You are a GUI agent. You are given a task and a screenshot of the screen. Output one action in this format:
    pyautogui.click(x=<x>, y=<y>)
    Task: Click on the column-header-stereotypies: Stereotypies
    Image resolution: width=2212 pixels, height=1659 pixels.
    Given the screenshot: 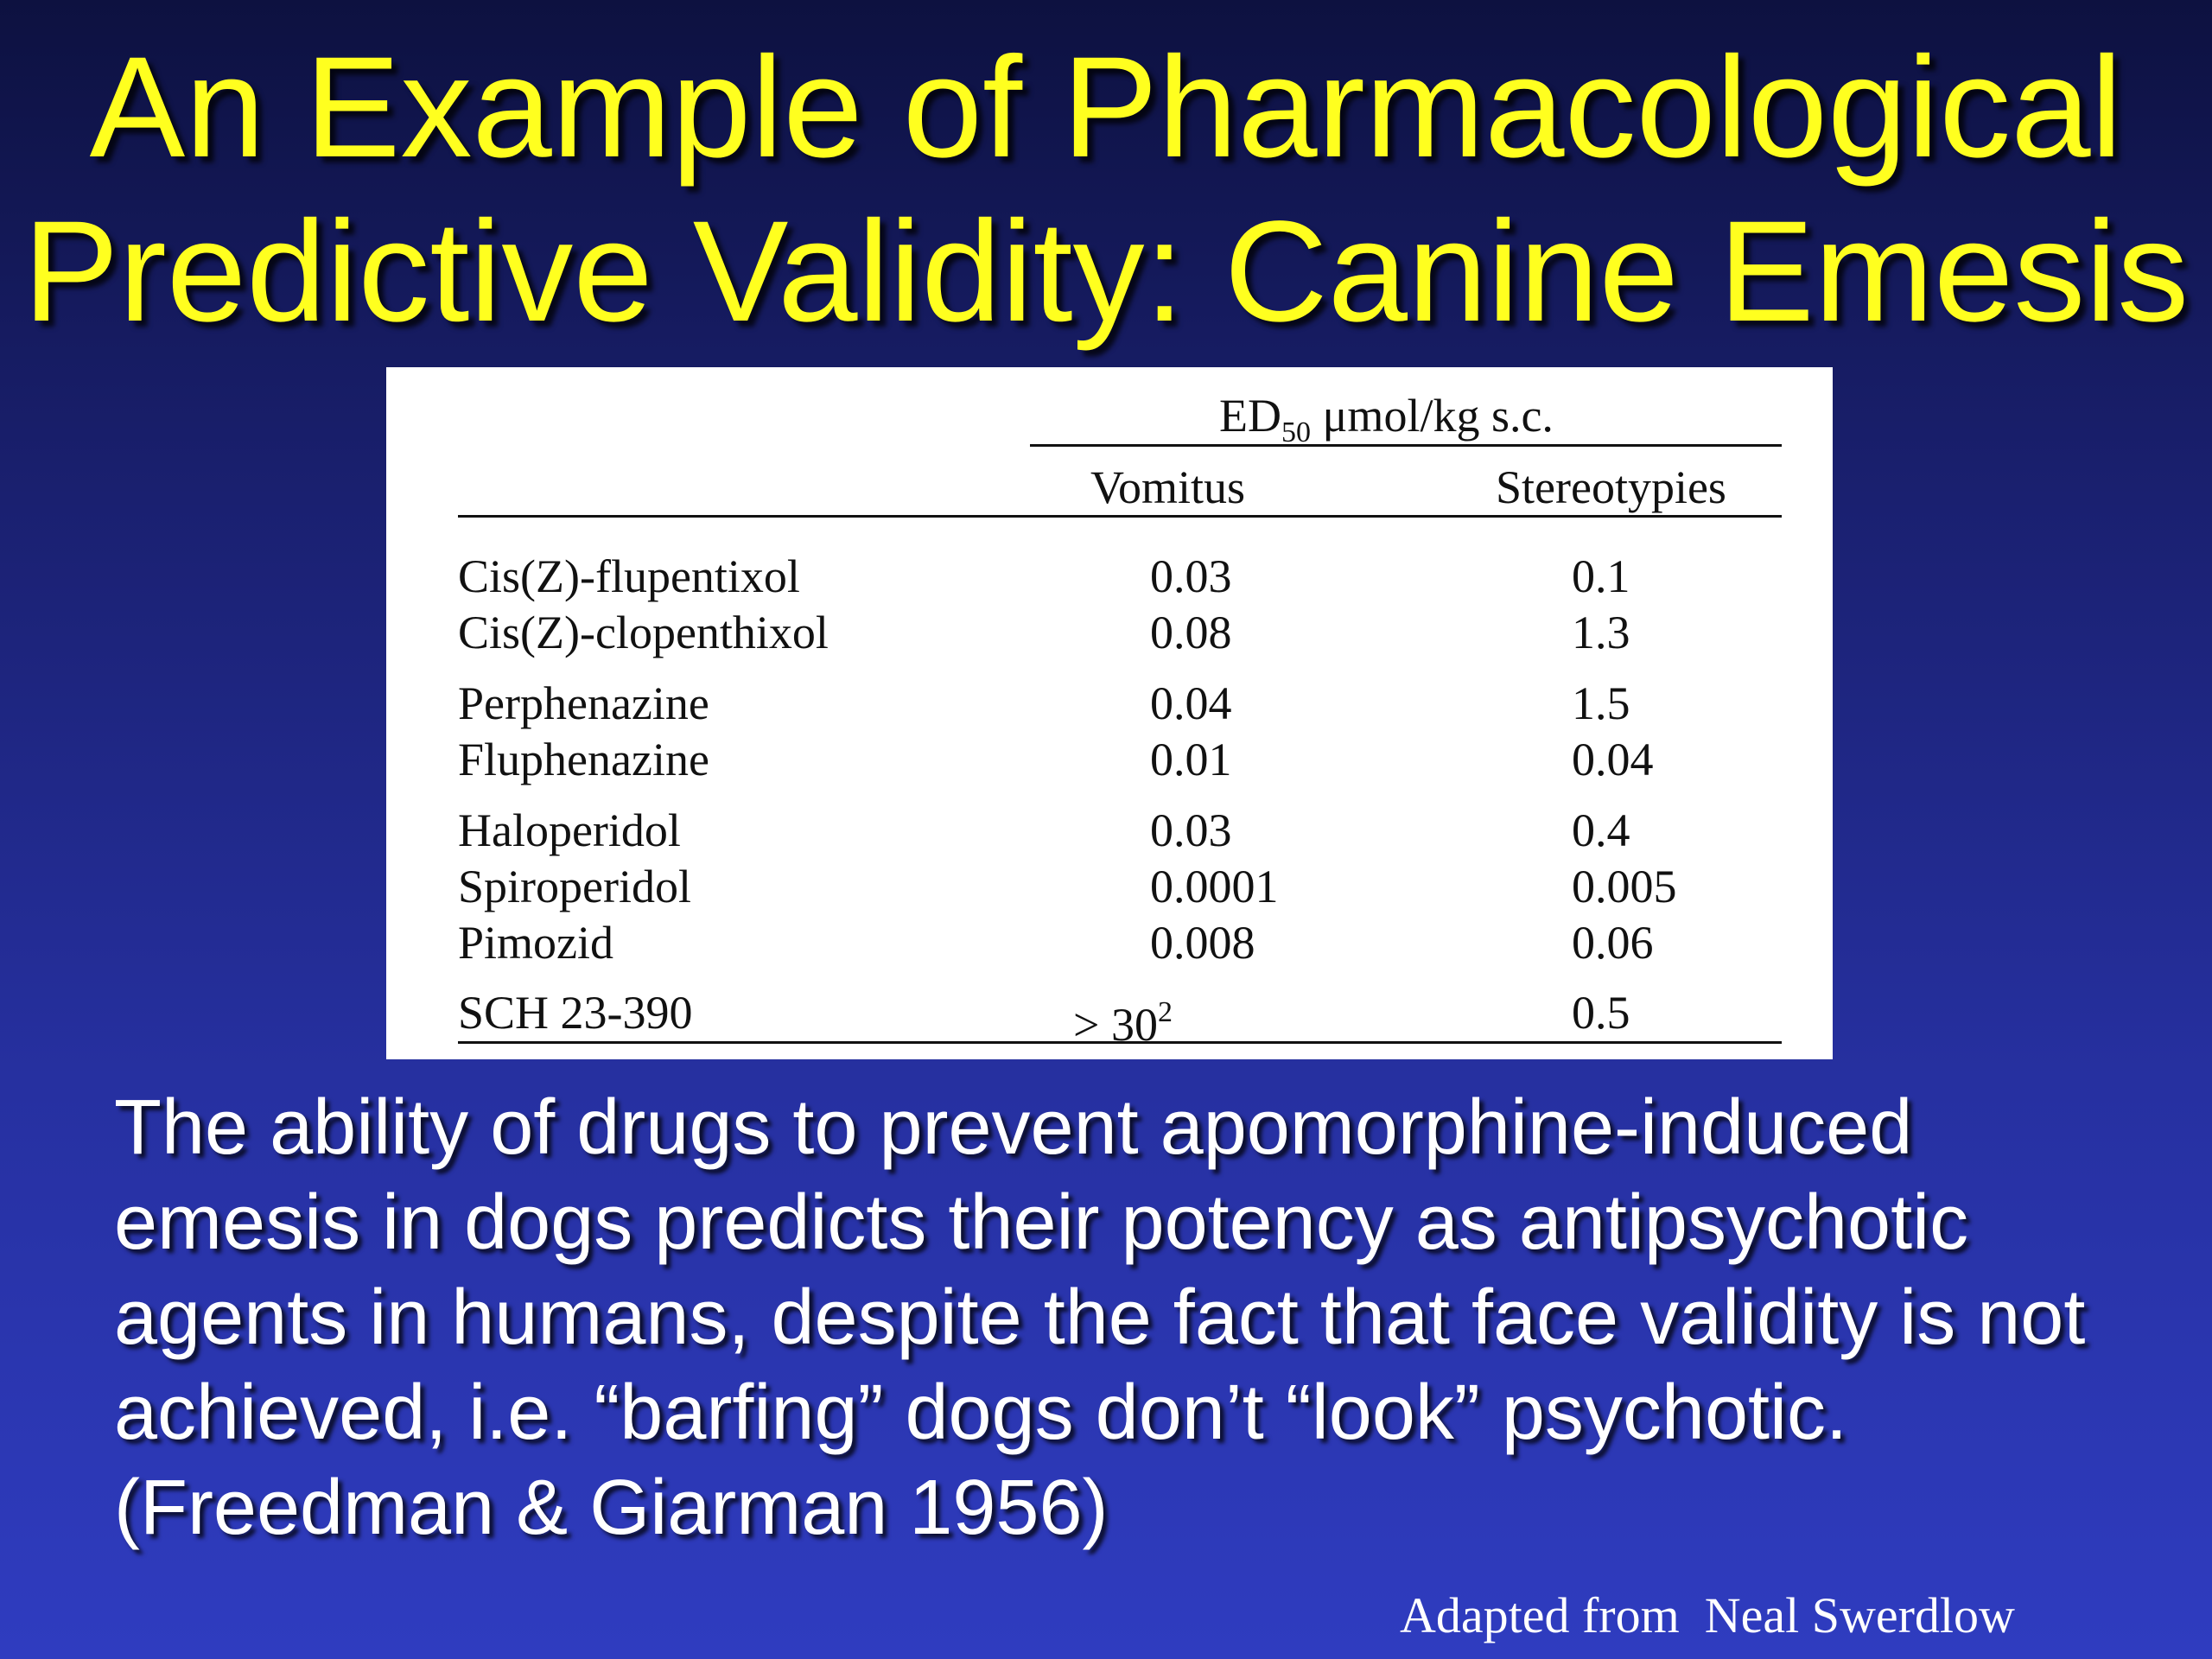 What is the action you would take?
    pyautogui.click(x=1611, y=487)
    